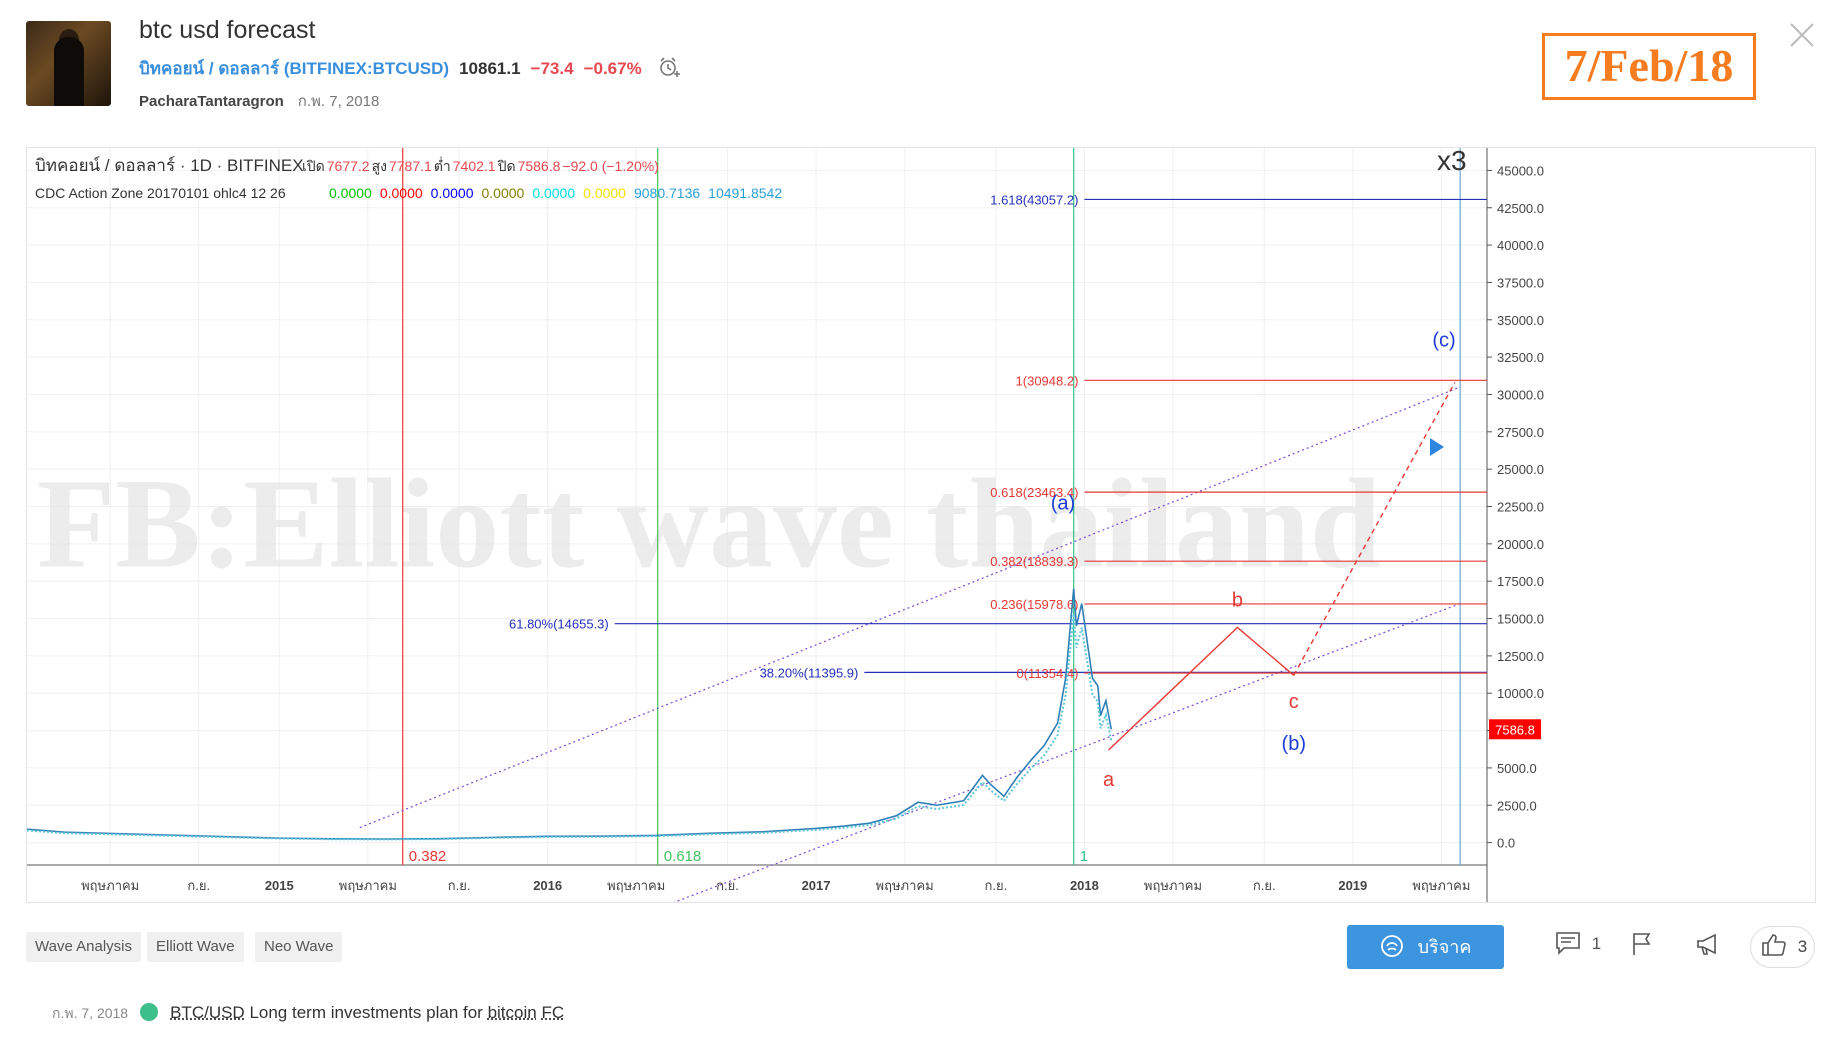 This screenshot has width=1841, height=1062. Describe the element at coordinates (1443, 341) in the screenshot. I see `wave-label: (c)` at that location.